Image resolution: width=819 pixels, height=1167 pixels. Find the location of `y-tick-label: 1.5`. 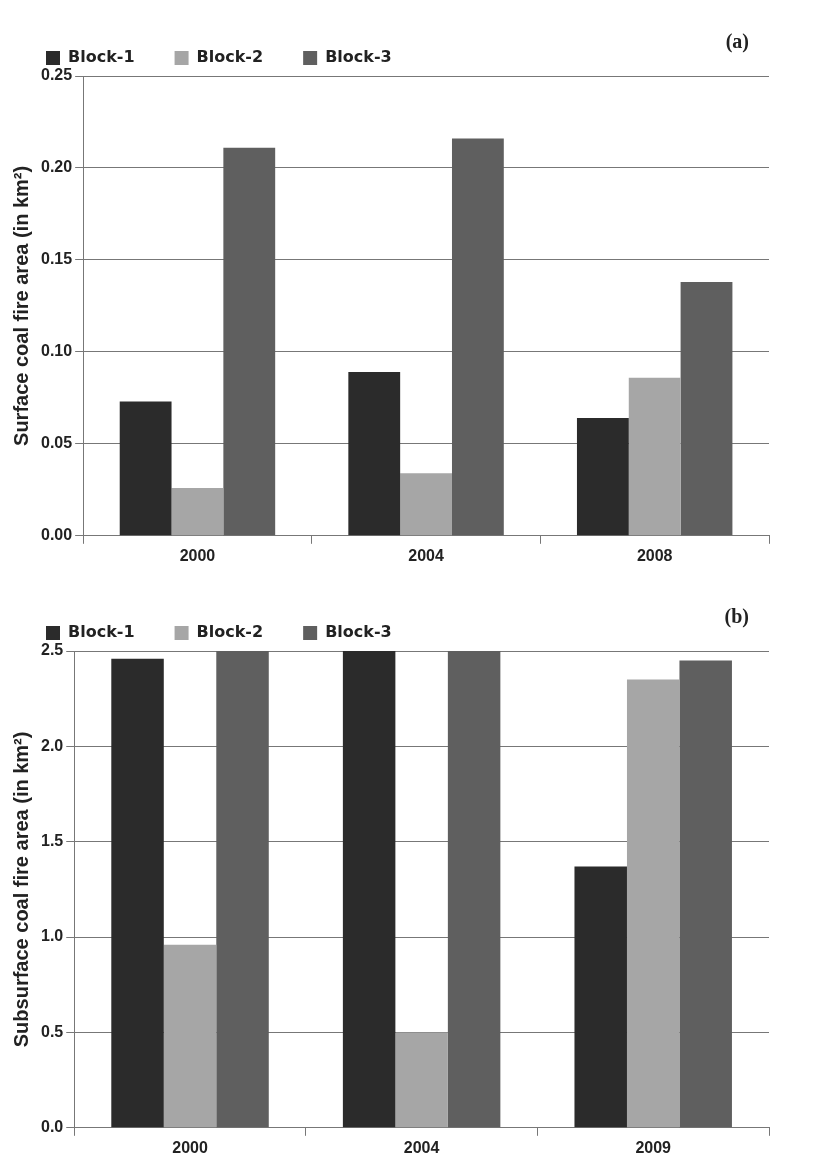

y-tick-label: 1.5 is located at coordinates (52, 841).